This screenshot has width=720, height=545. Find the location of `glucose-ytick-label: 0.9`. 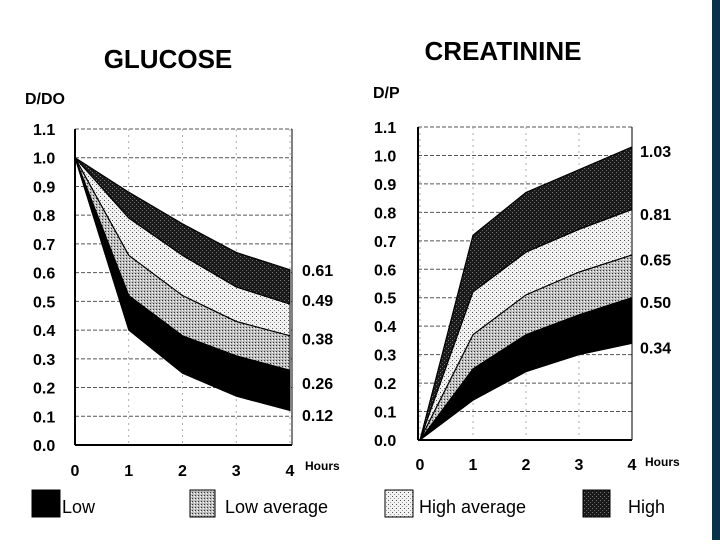

glucose-ytick-label: 0.9 is located at coordinates (44, 187).